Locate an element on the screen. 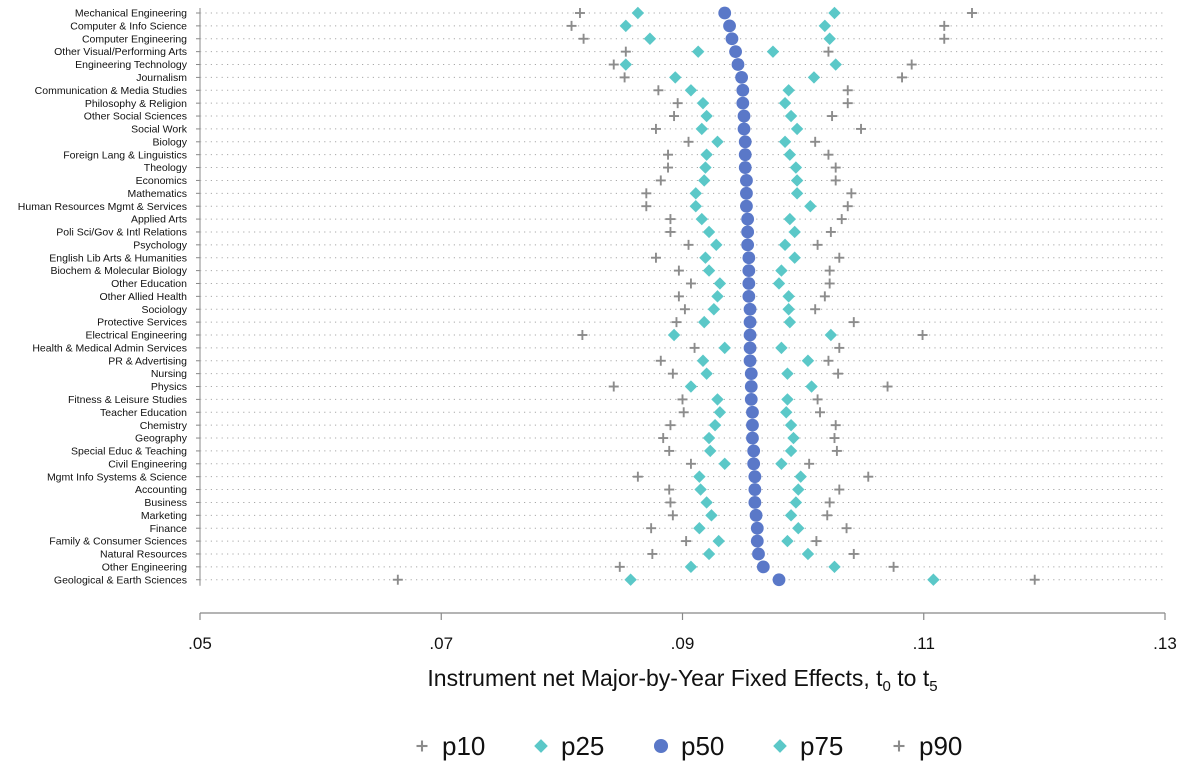  legend-label: p50 is located at coordinates (702, 746).